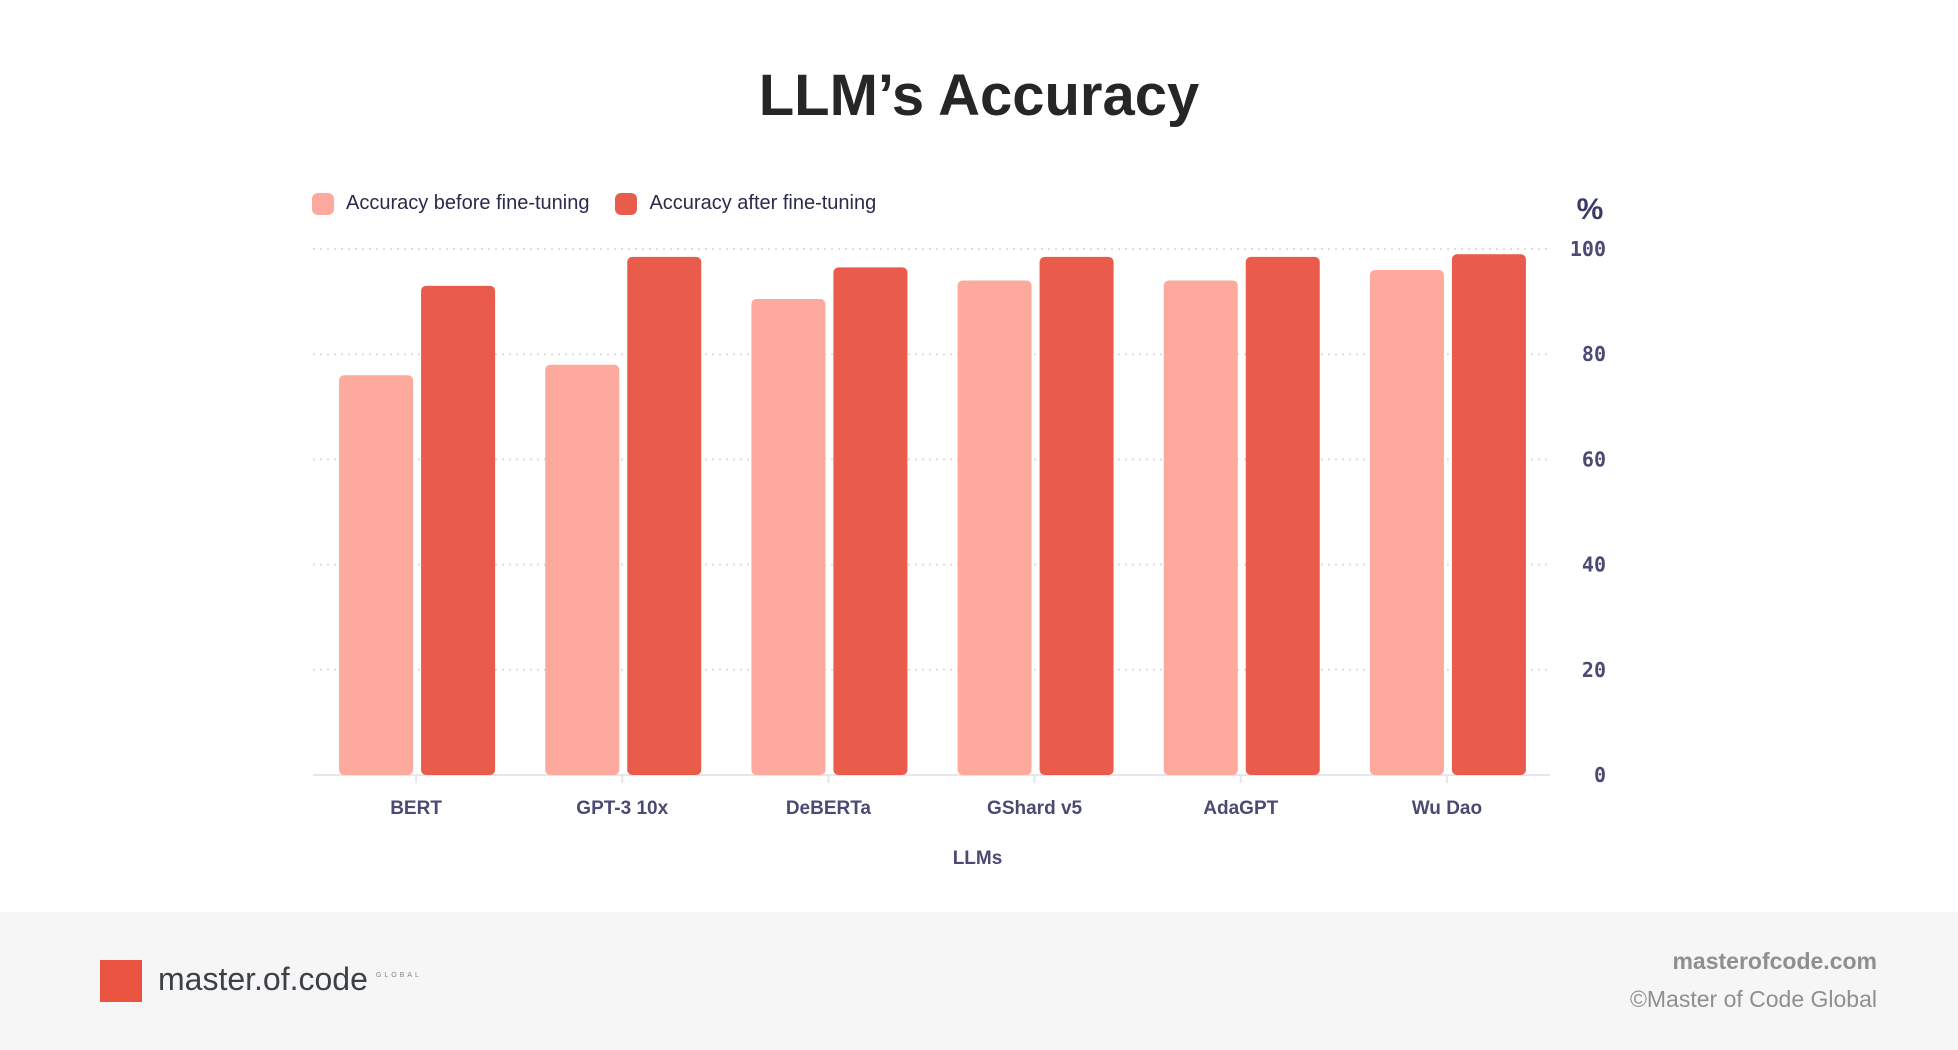 The width and height of the screenshot is (1958, 1050). What do you see at coordinates (1774, 961) in the screenshot?
I see `site-link: masterofcode.com` at bounding box center [1774, 961].